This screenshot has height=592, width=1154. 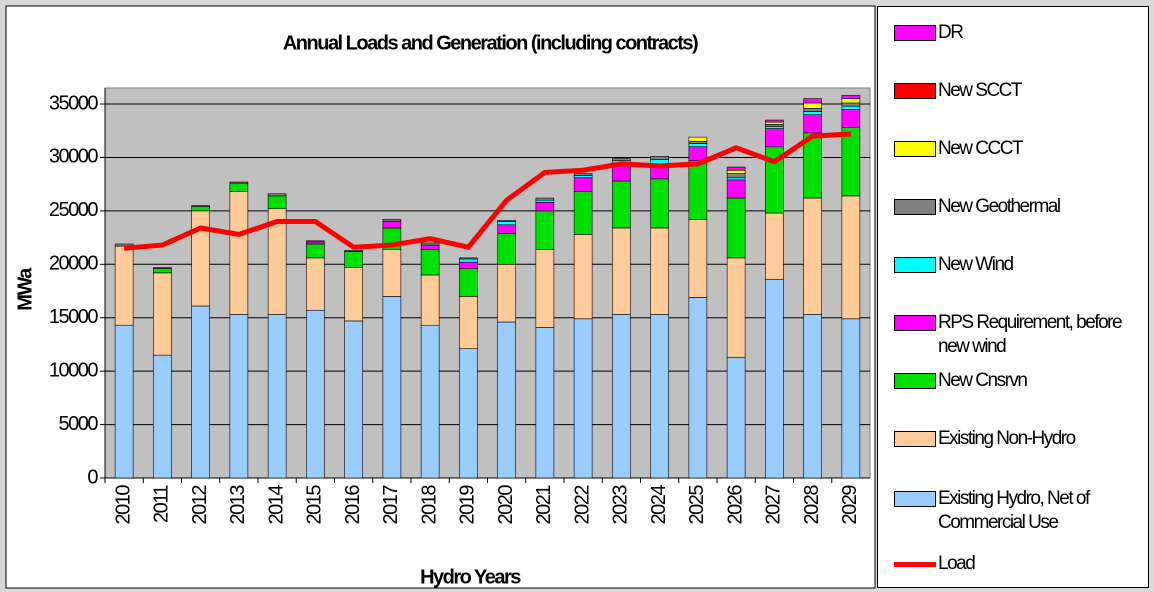 I want to click on load-line, so click(x=487, y=191).